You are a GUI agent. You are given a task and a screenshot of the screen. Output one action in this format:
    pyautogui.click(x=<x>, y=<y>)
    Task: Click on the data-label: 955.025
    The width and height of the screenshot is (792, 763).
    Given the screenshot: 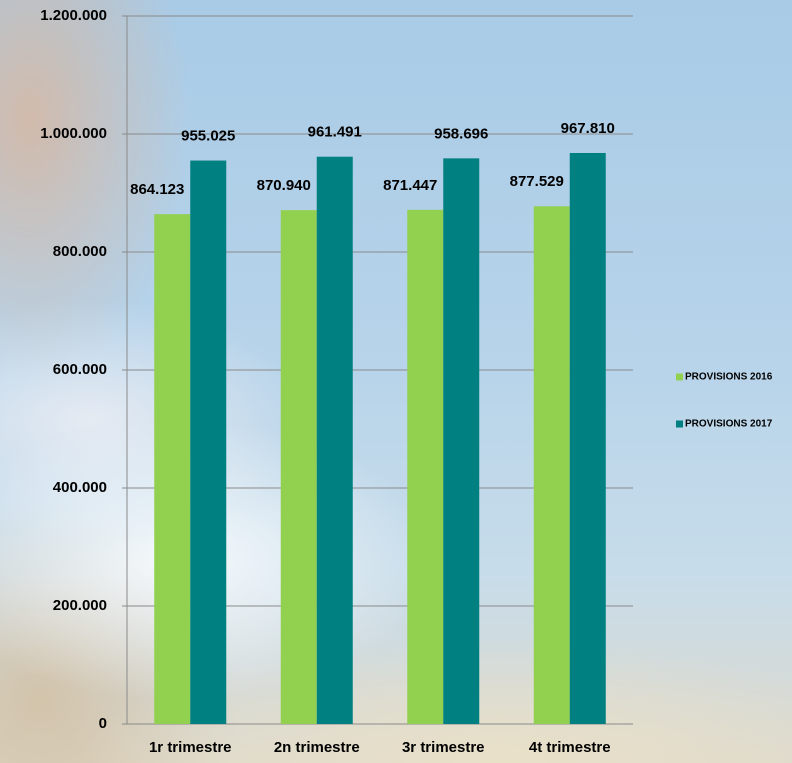 What is the action you would take?
    pyautogui.click(x=208, y=136)
    